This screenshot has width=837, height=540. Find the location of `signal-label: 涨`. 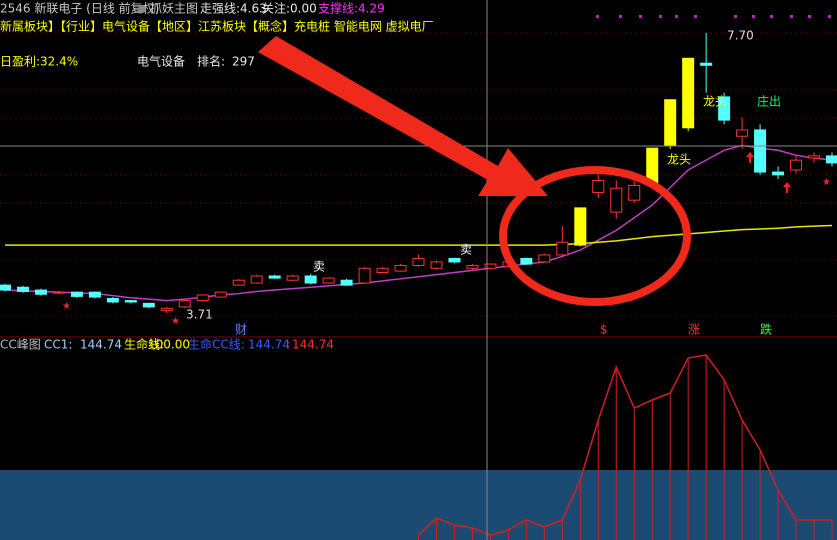

signal-label: 涨 is located at coordinates (694, 329).